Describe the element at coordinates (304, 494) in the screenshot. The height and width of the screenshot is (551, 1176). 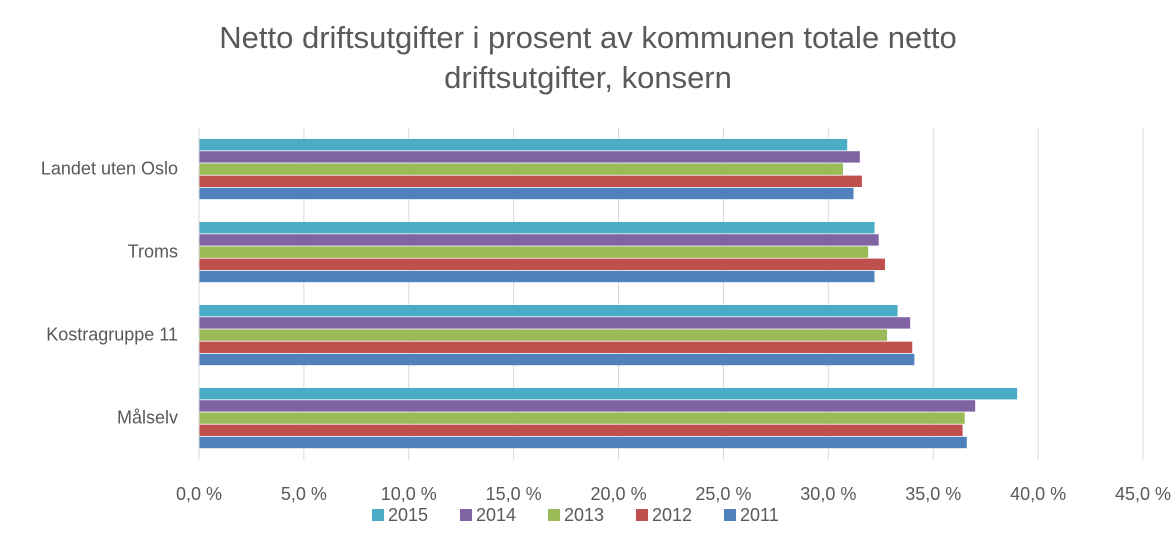
I see `x-tick-label: 5,0 %` at that location.